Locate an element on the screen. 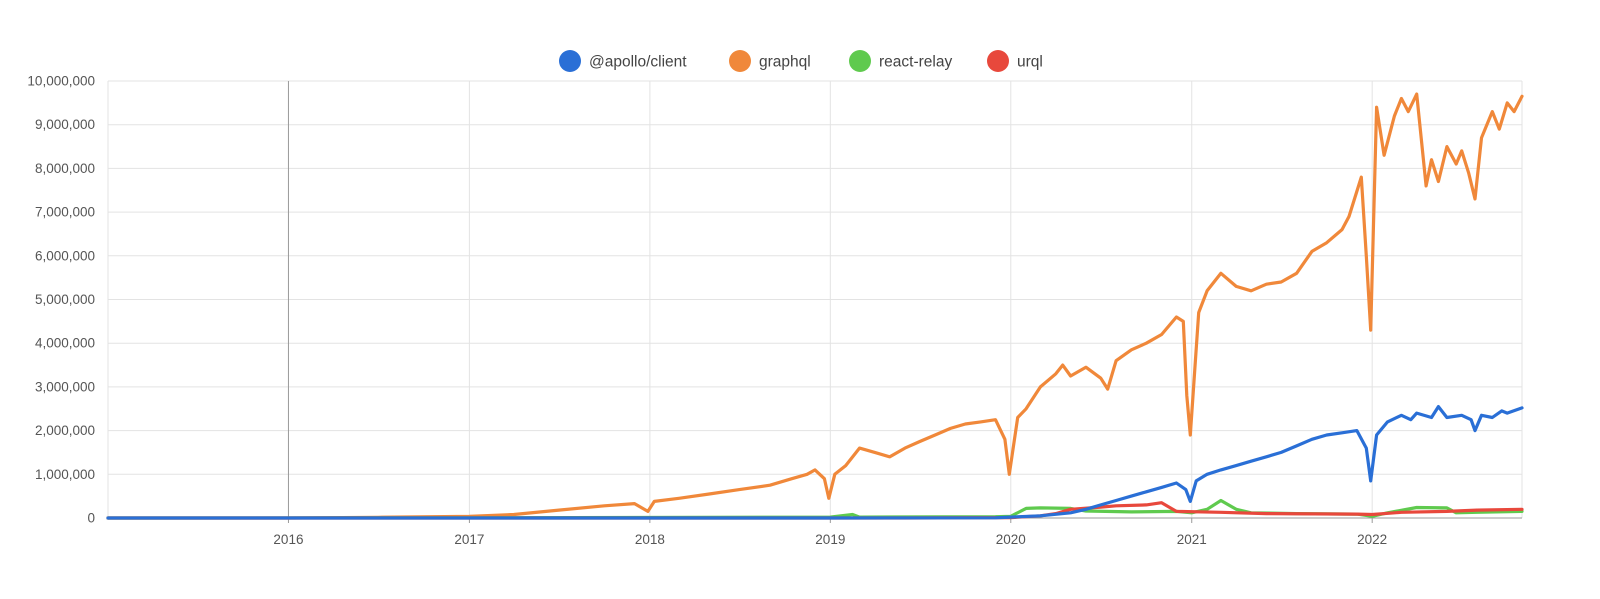 The height and width of the screenshot is (599, 1600). legend-item-apollo-client: @apollo/client is located at coordinates (623, 61).